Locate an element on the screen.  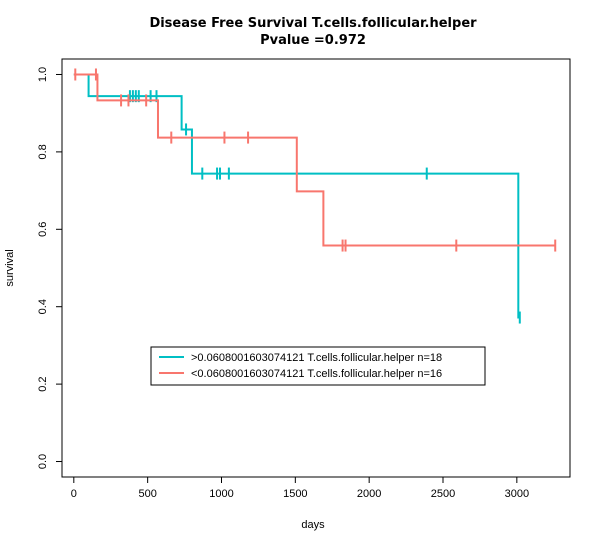
y-tick-label: 0.8 is located at coordinates (43, 151).